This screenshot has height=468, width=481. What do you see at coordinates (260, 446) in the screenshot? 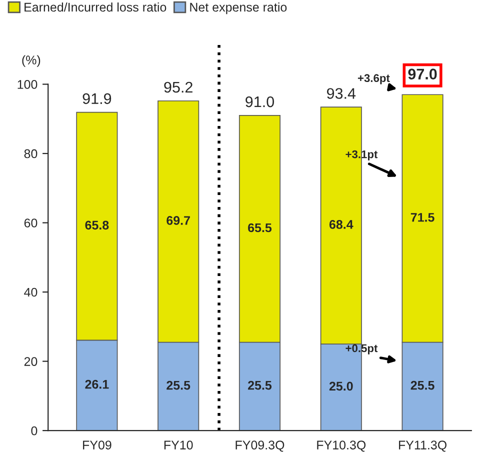
I see `x-tick-label: FY09.3Q` at bounding box center [260, 446].